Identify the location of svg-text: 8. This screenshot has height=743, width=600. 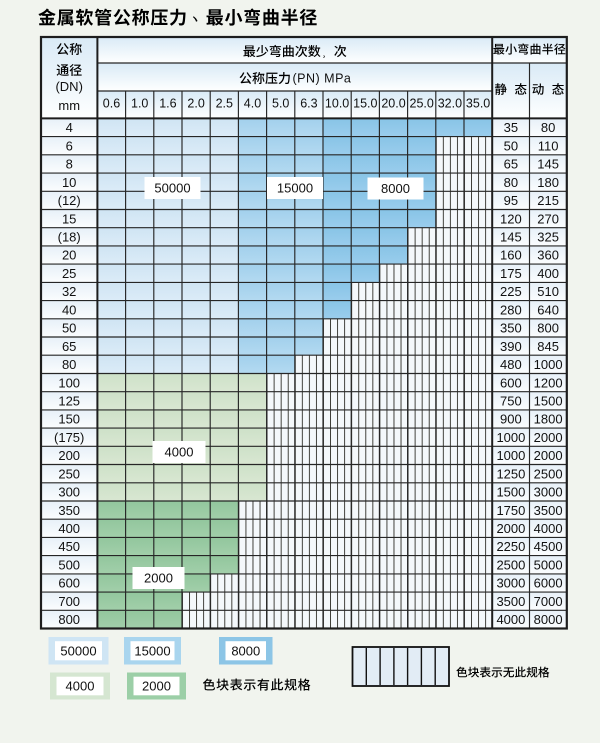
(69, 164).